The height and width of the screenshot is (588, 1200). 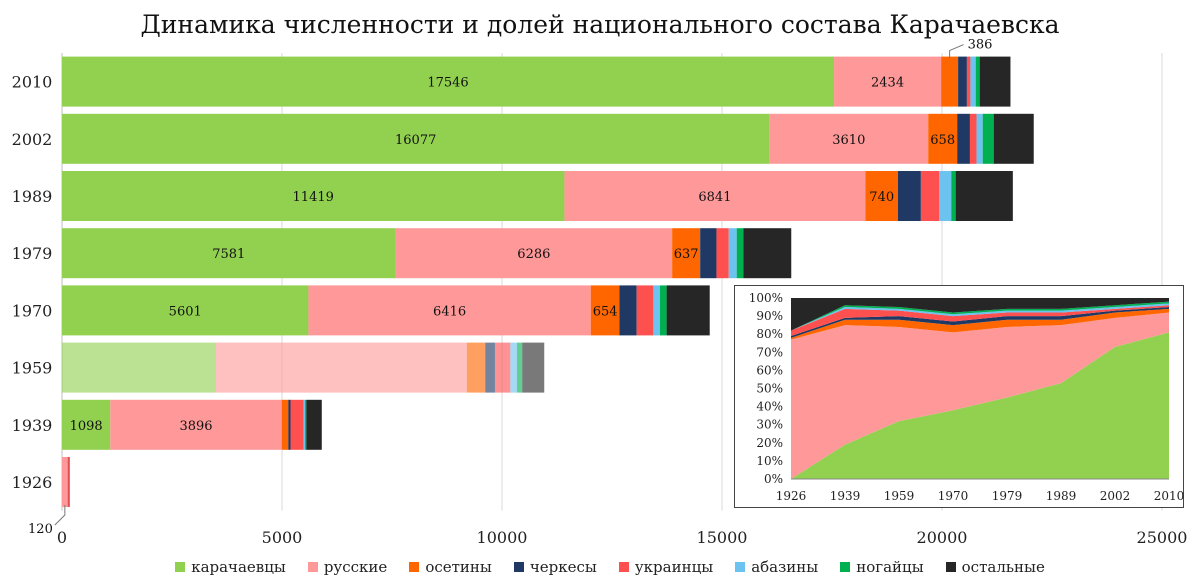 I want to click on bar-segment-russian-1939, so click(x=196, y=424).